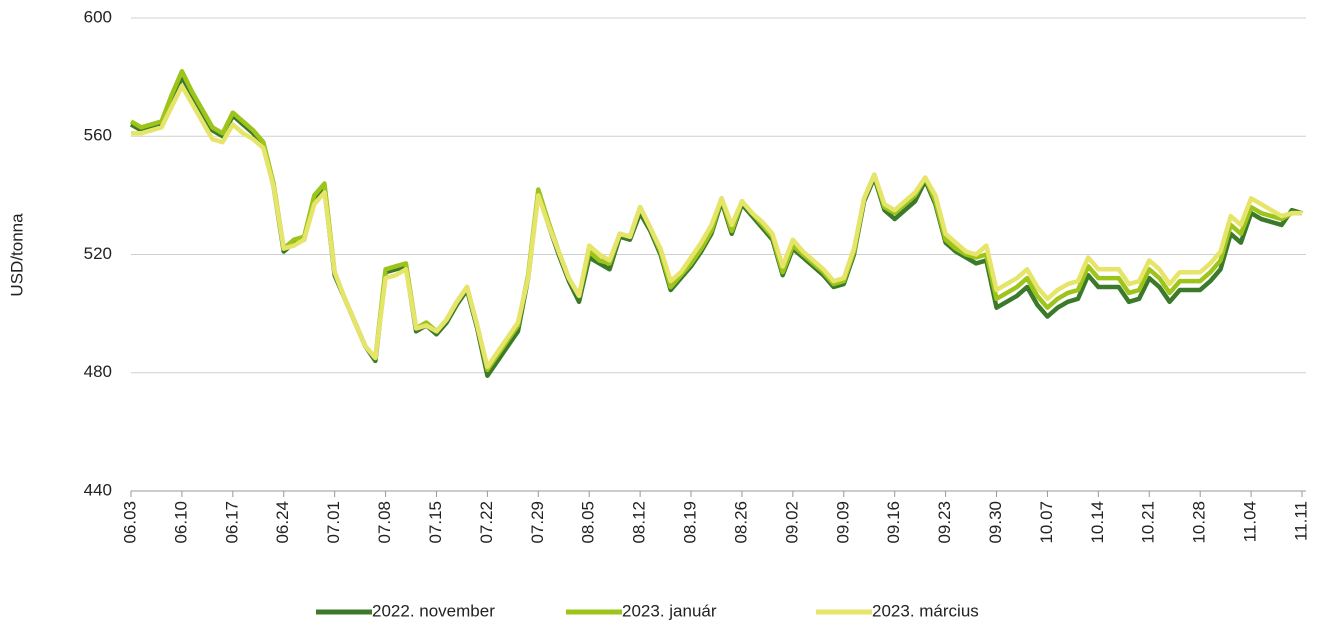  Describe the element at coordinates (180, 522) in the screenshot. I see `x-tick-label: 06.10` at that location.